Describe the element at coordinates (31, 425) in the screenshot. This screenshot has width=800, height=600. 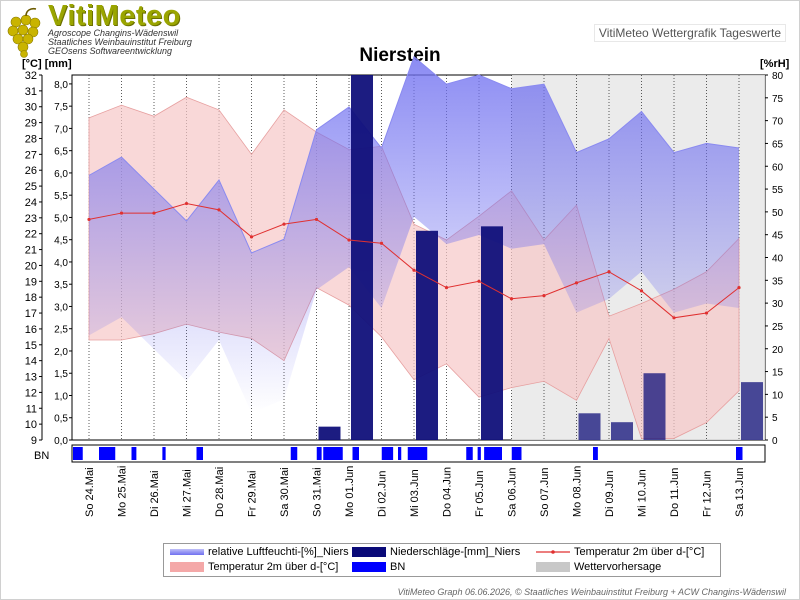
I see `temp-tick-label: 10` at that location.